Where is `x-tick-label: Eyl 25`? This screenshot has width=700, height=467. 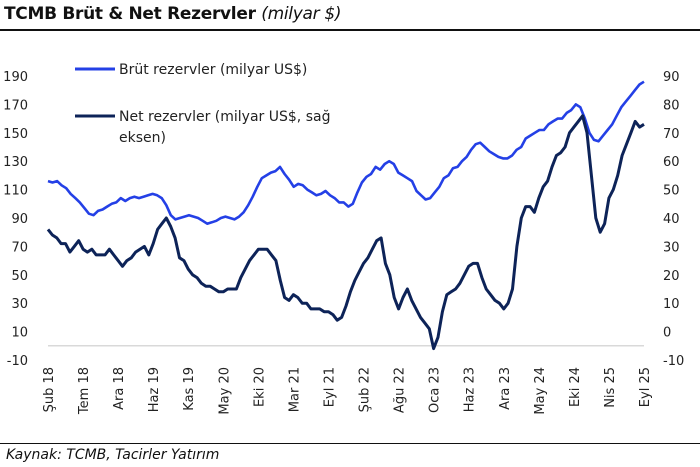
x-tick-label: Eyl 25 is located at coordinates (645, 387).